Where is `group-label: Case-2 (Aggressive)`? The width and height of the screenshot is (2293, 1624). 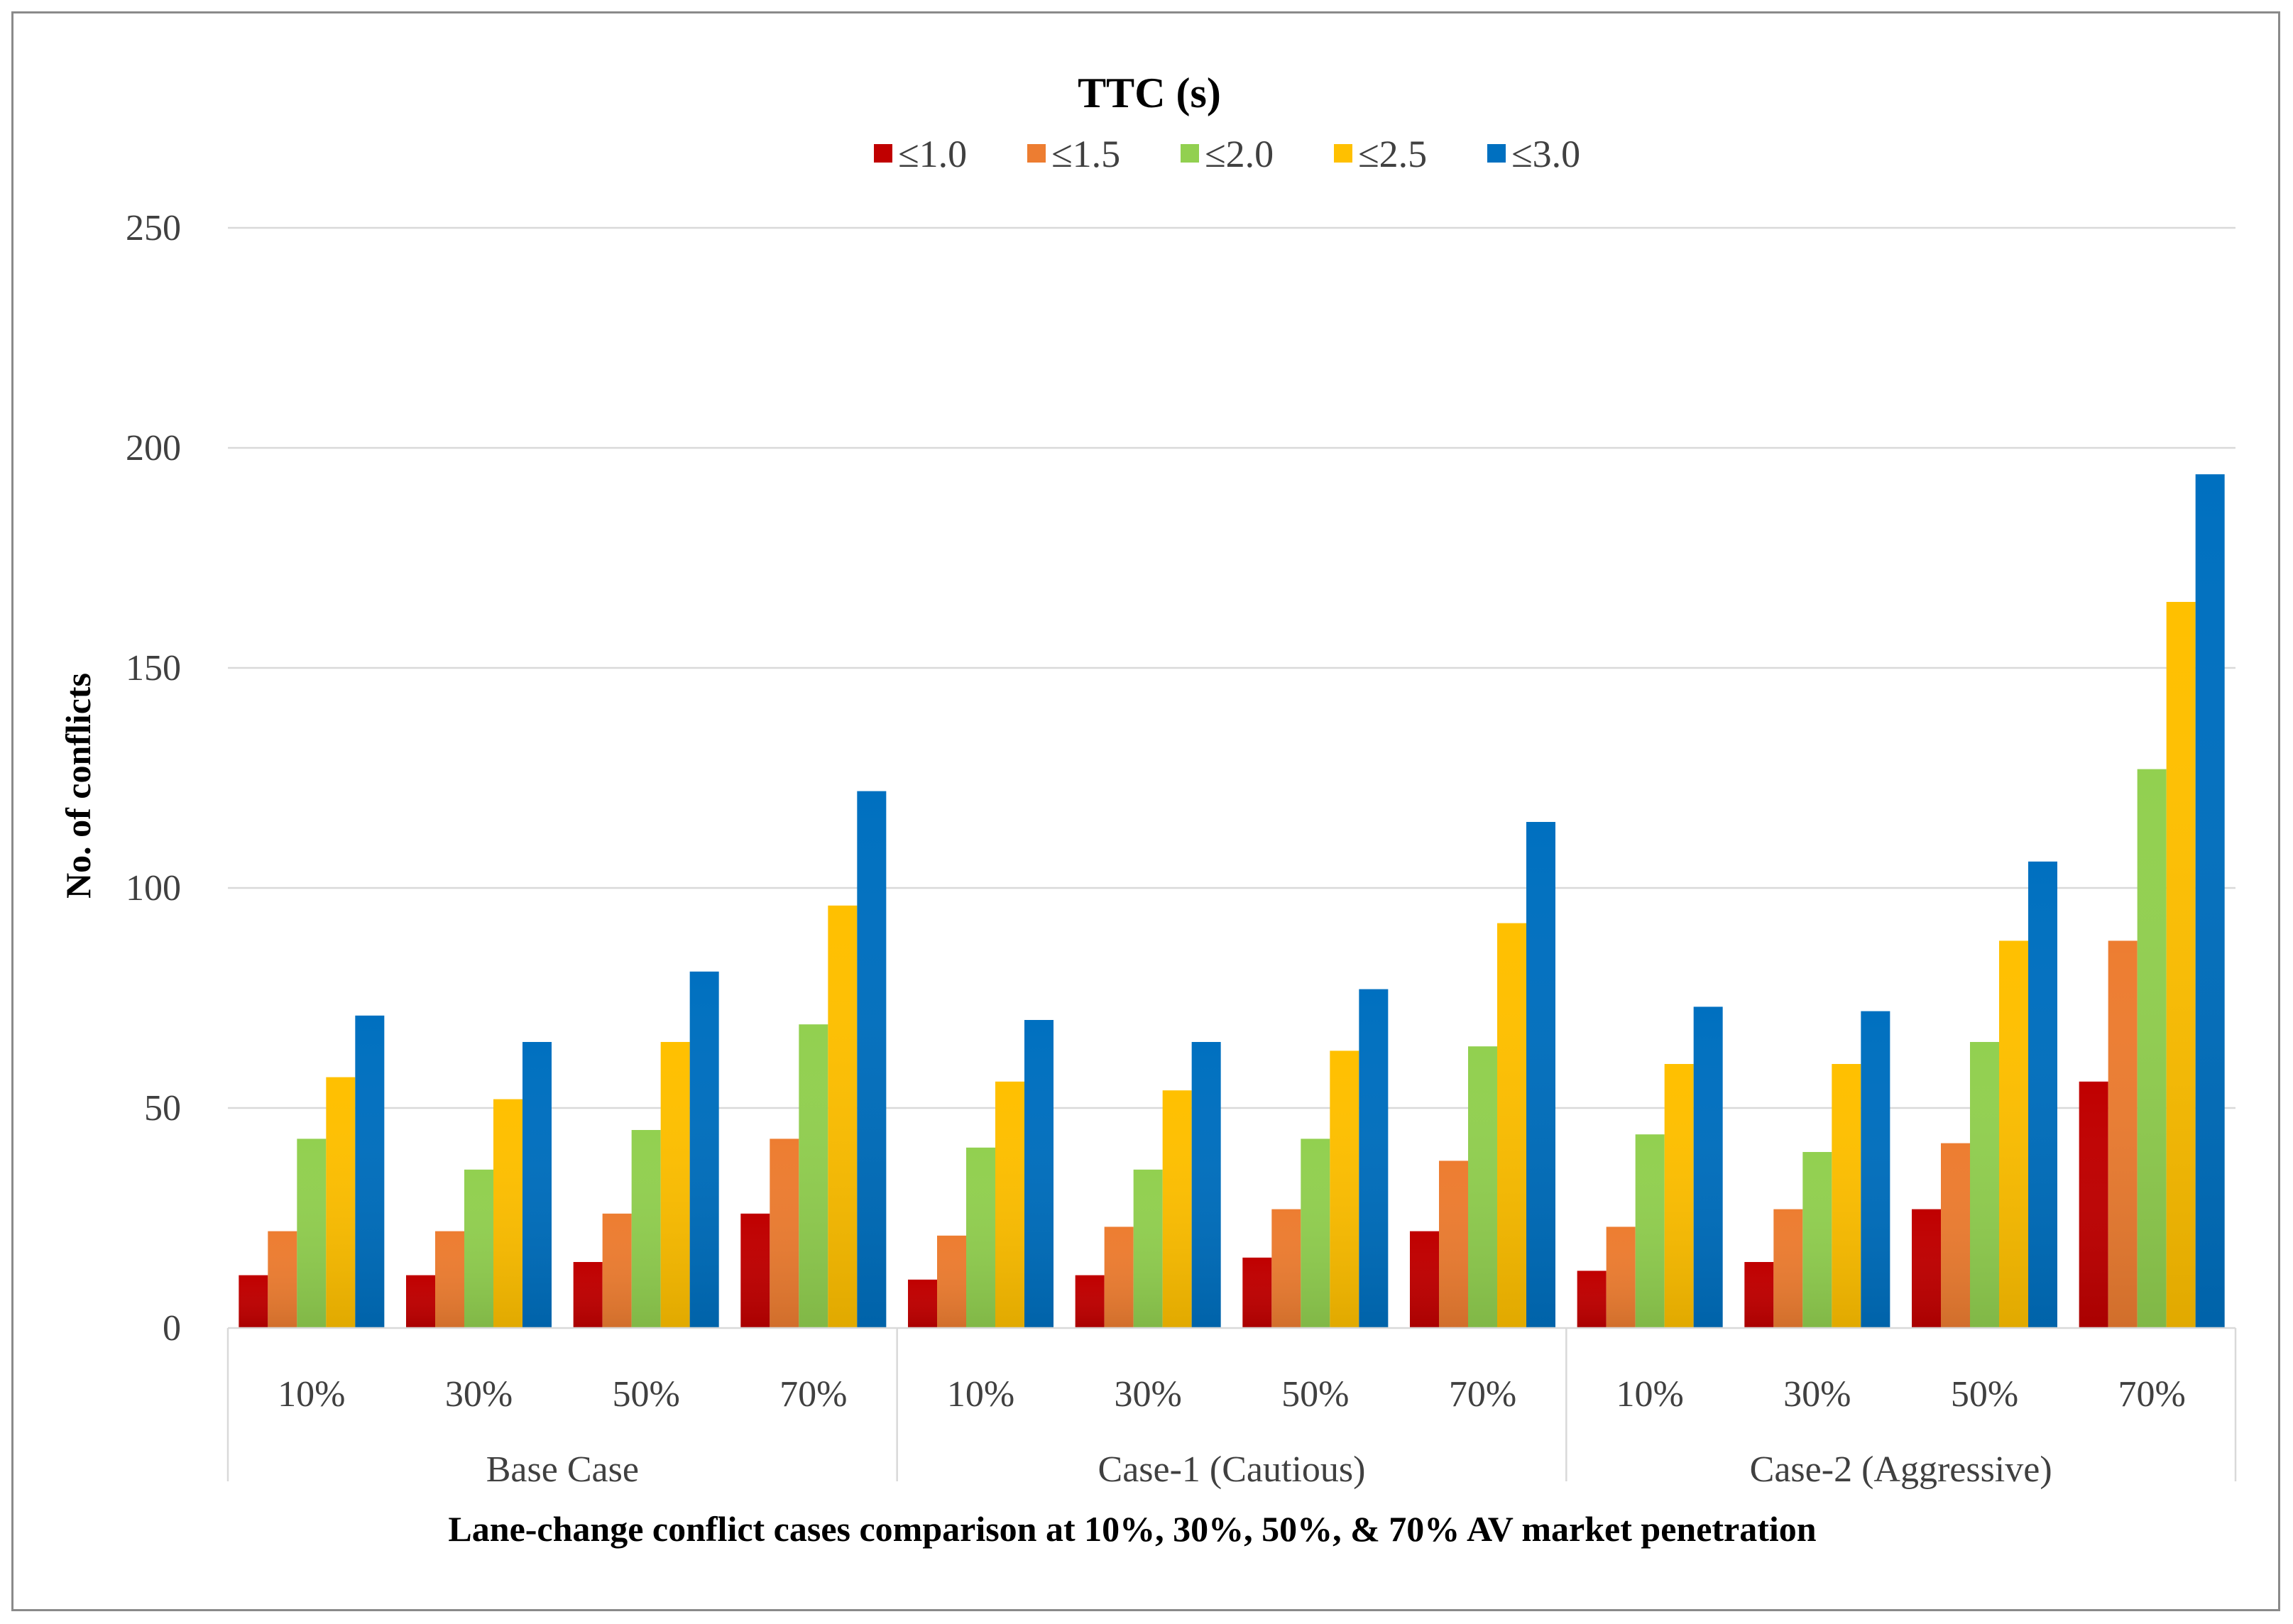 group-label: Case-2 (Aggressive) is located at coordinates (1901, 1469).